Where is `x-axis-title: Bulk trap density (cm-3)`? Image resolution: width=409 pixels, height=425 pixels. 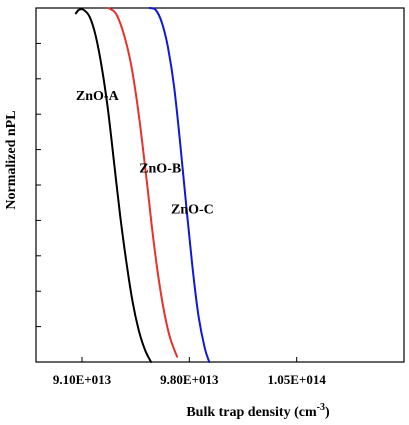 x-axis-title: Bulk trap density (cm-3) is located at coordinates (258, 411).